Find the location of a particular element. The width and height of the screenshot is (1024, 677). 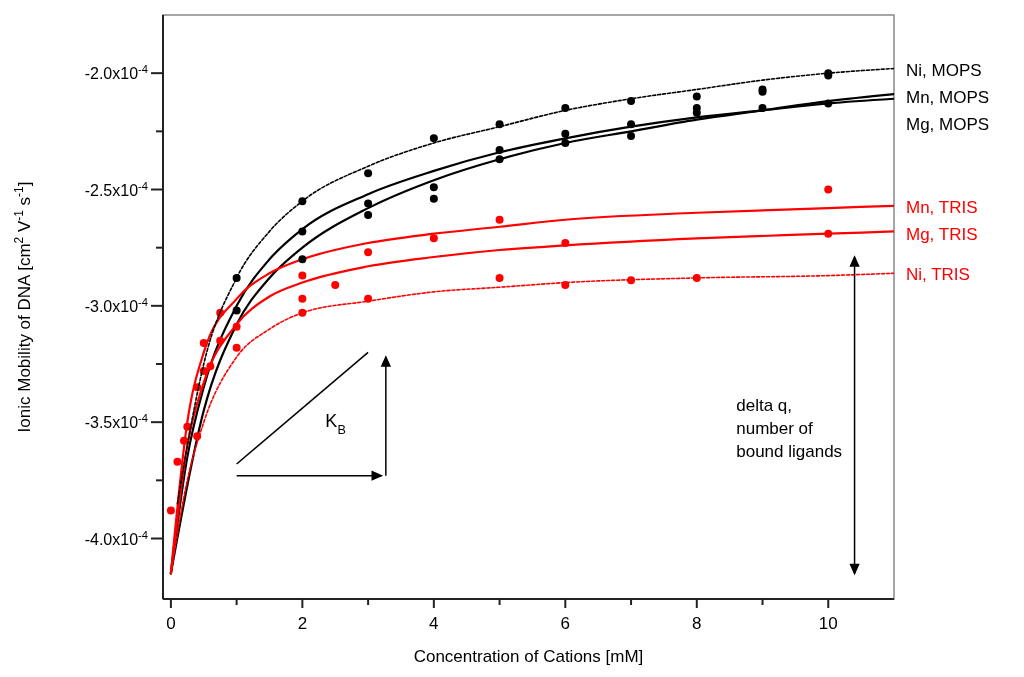

x-axis-title: Concentration of Cations [mM] is located at coordinates (528, 656).